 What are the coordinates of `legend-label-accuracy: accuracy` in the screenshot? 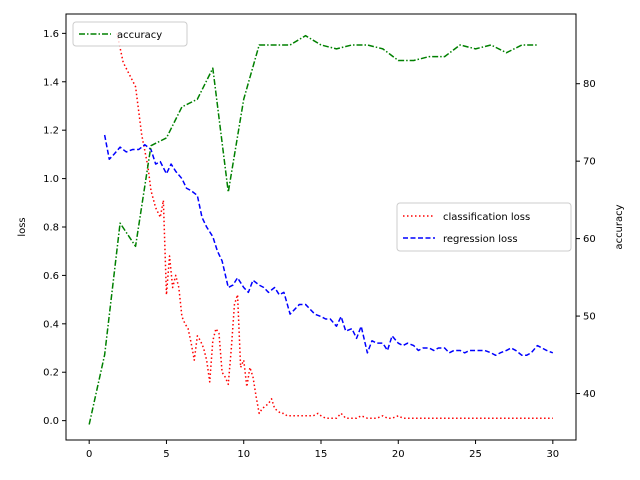 It's located at (139, 35).